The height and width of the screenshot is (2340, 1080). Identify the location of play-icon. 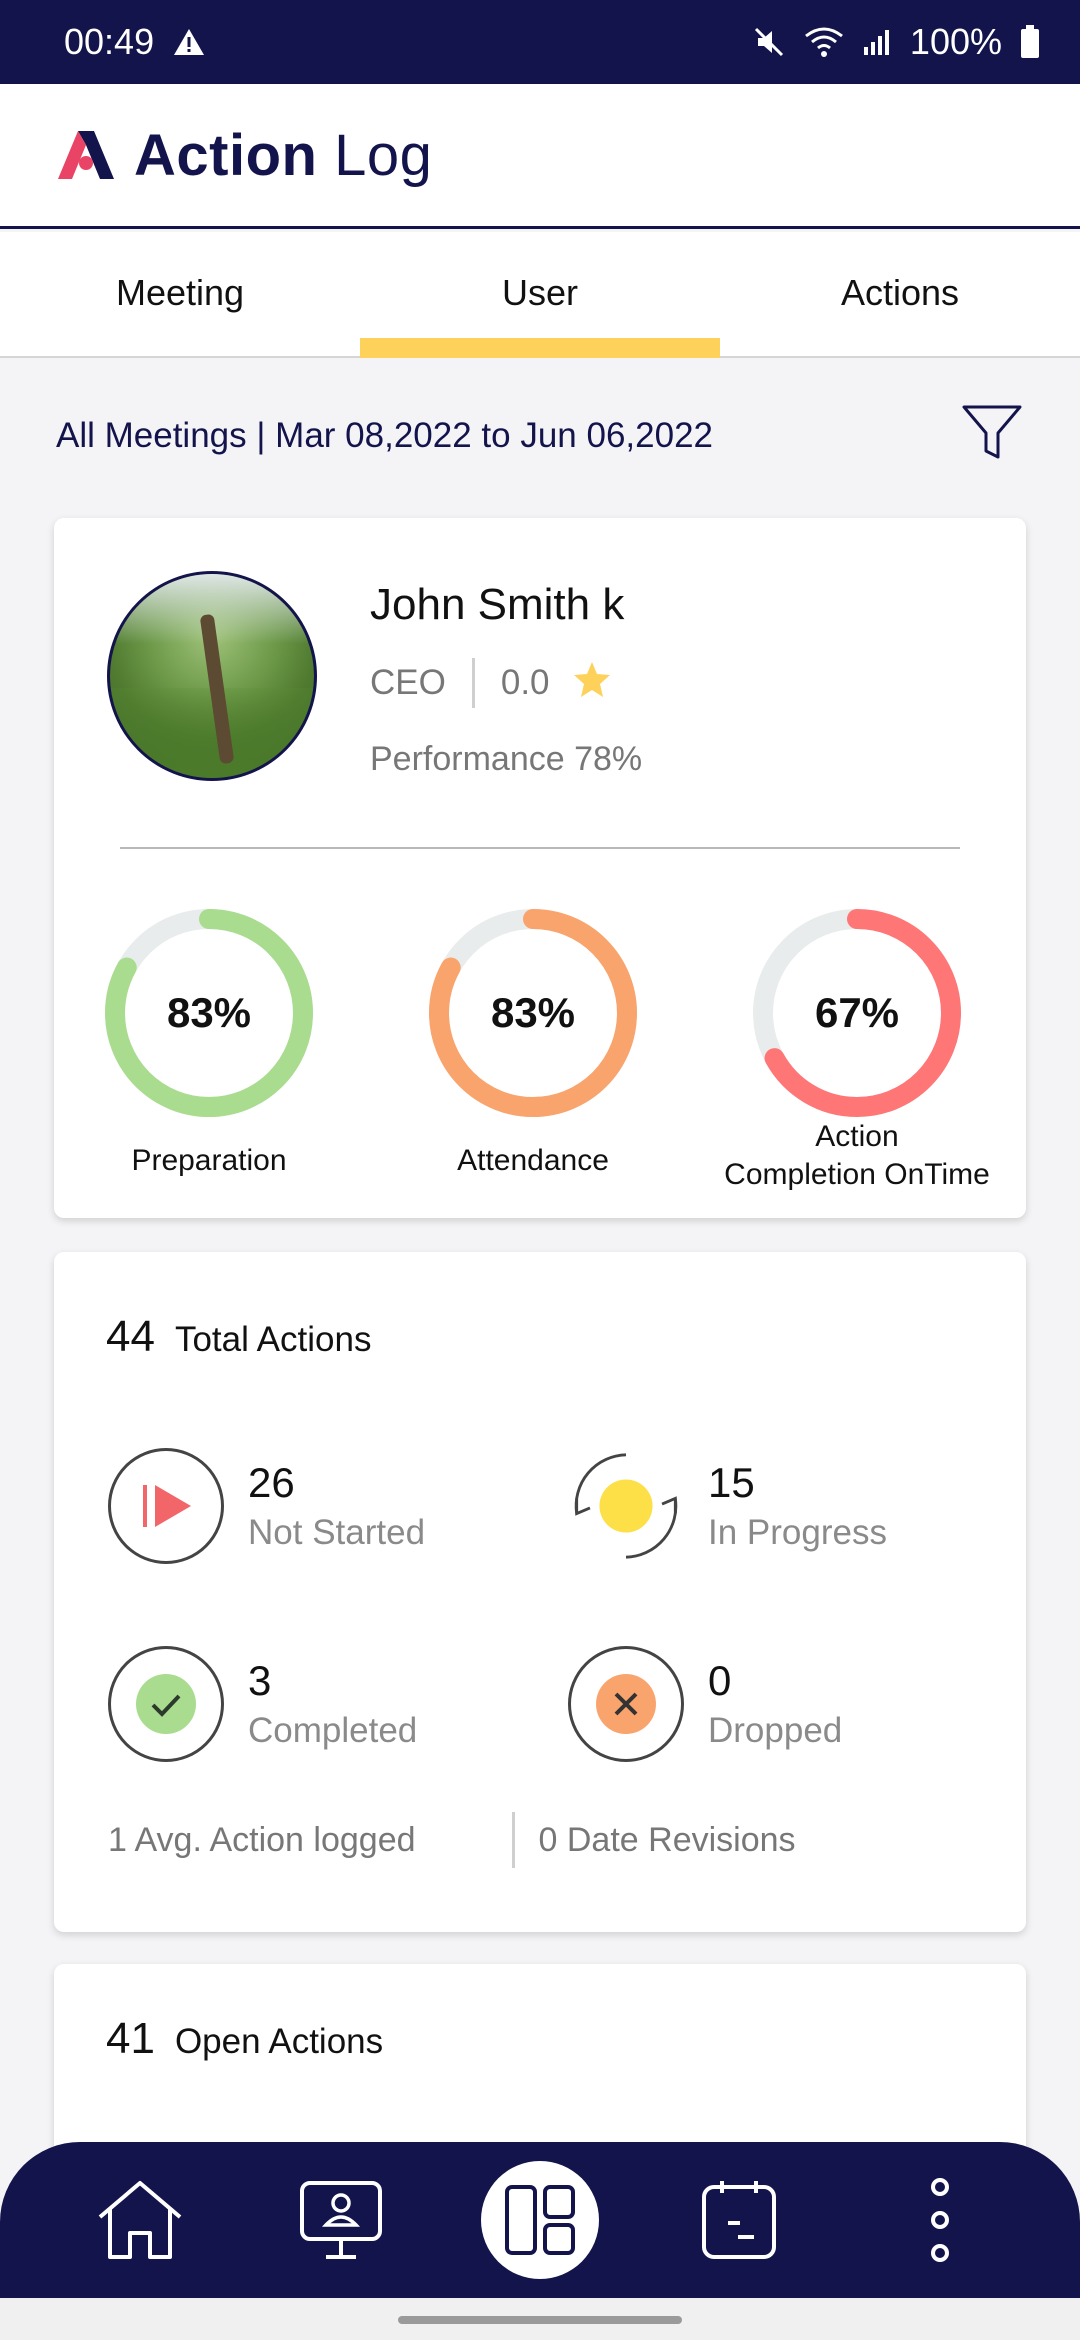
(166, 1506).